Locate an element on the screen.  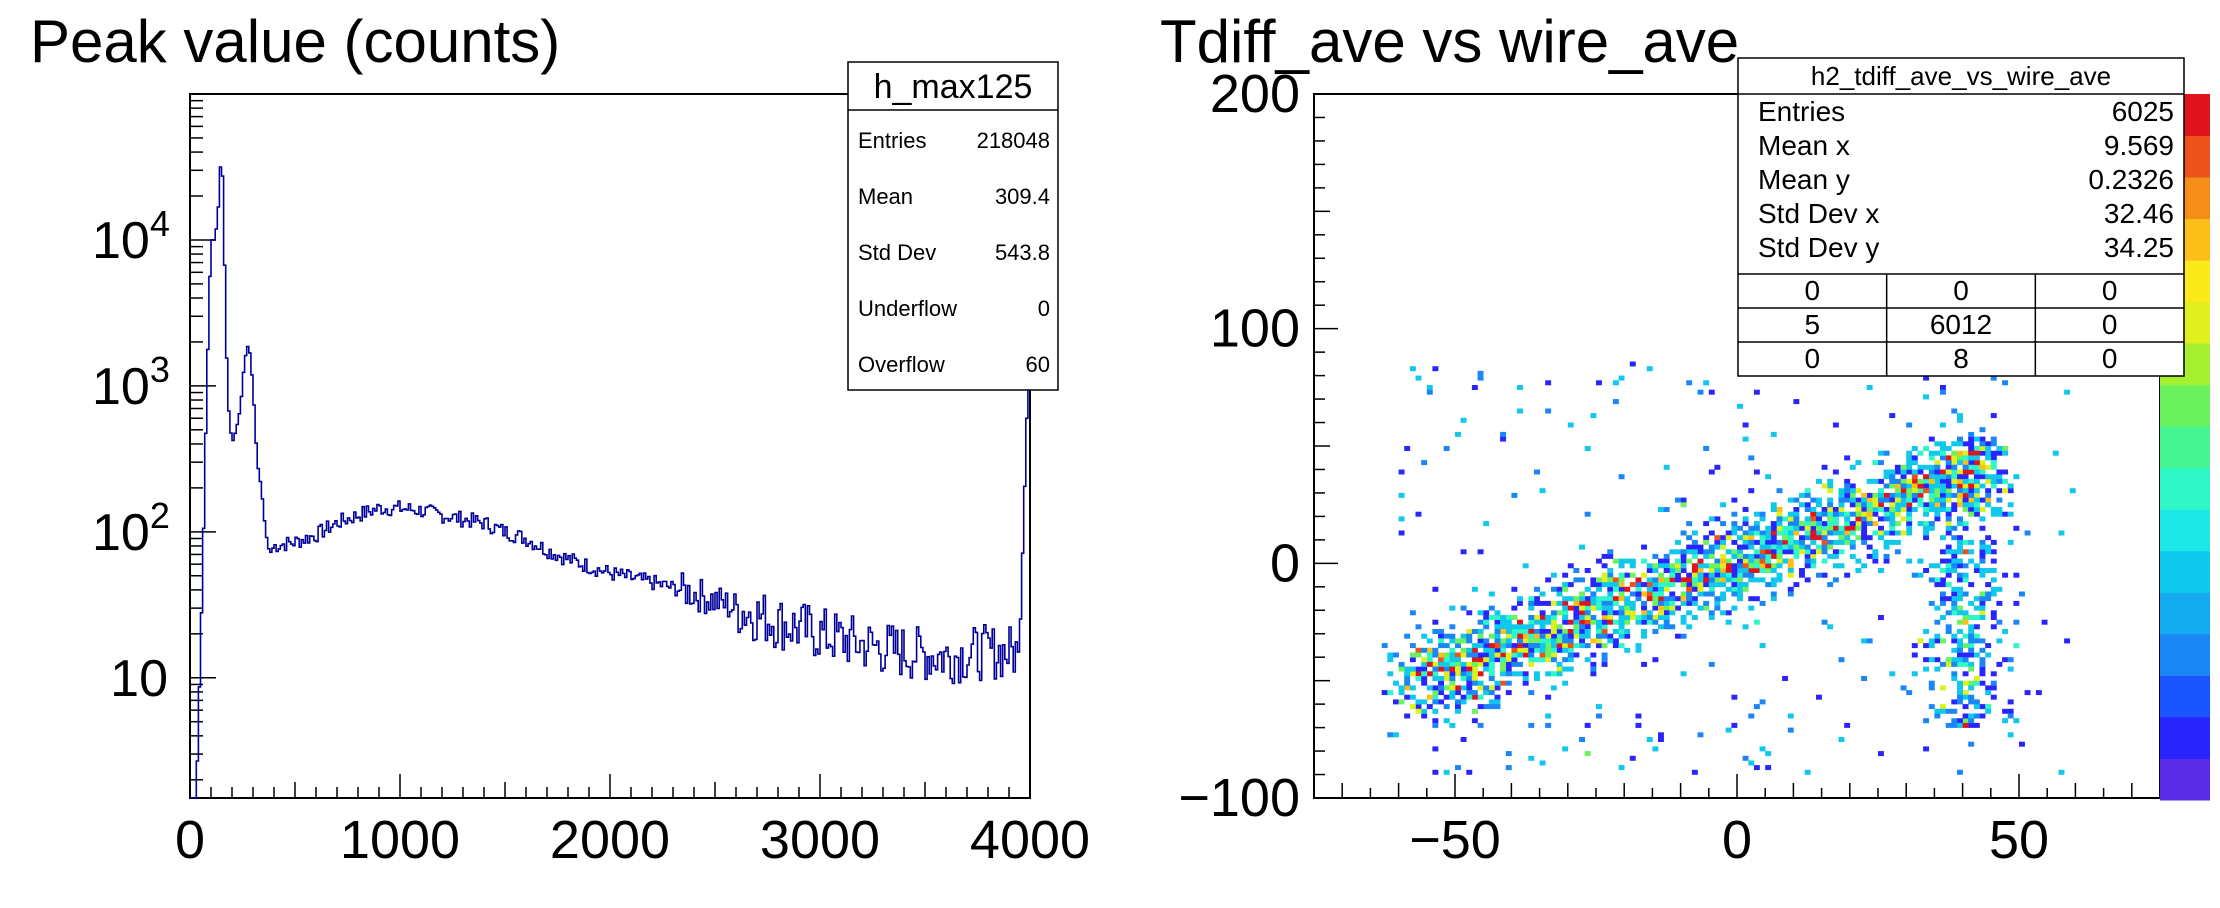
stats-label: Std Dev is located at coordinates (897, 252).